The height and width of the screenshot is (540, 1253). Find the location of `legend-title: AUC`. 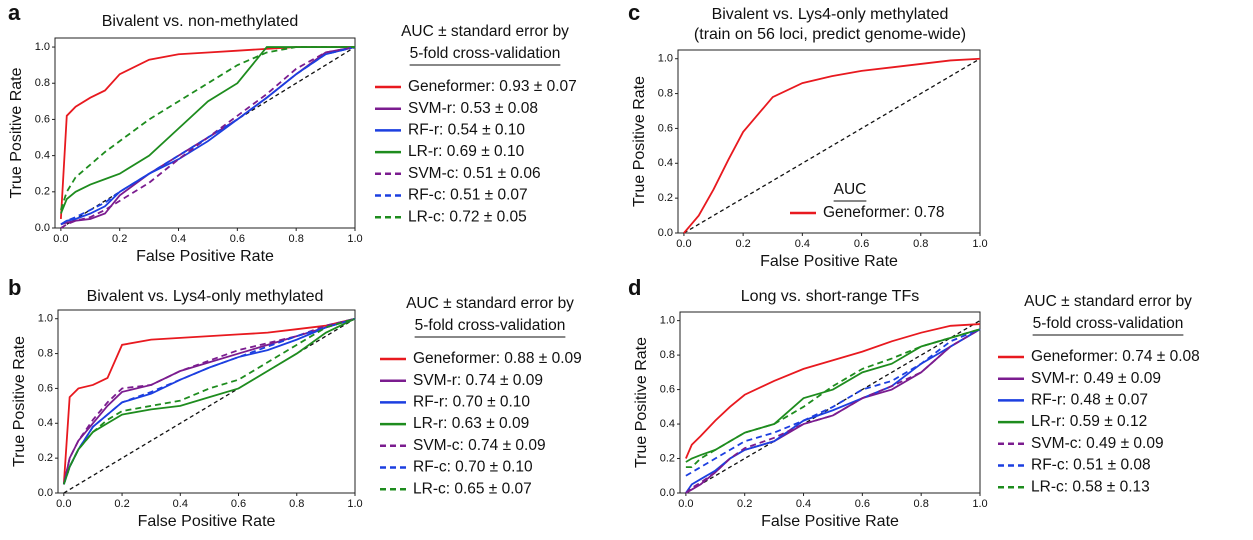

legend-title: AUC is located at coordinates (850, 189).